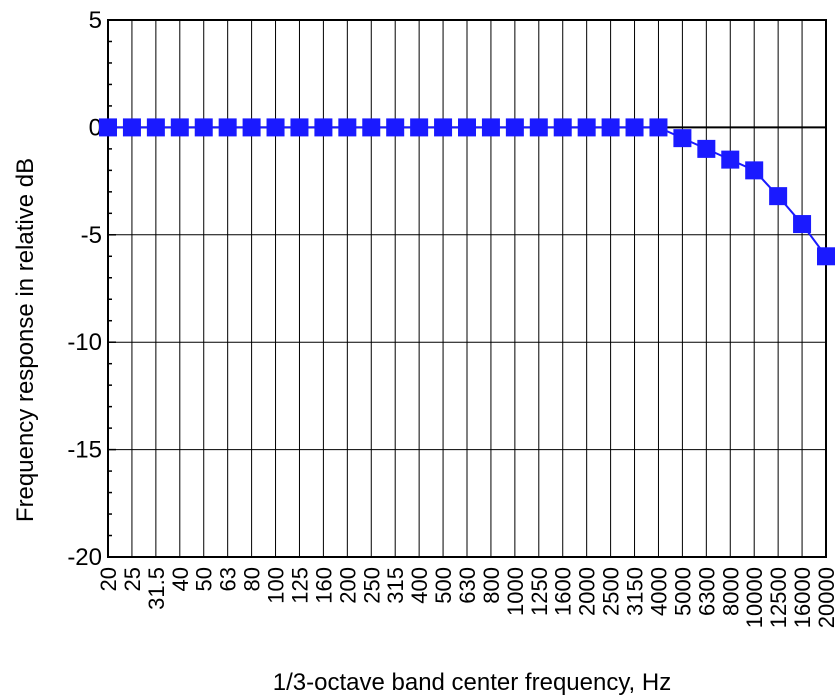 The height and width of the screenshot is (698, 837). I want to click on x-tick-label: 1600, so click(563, 591).